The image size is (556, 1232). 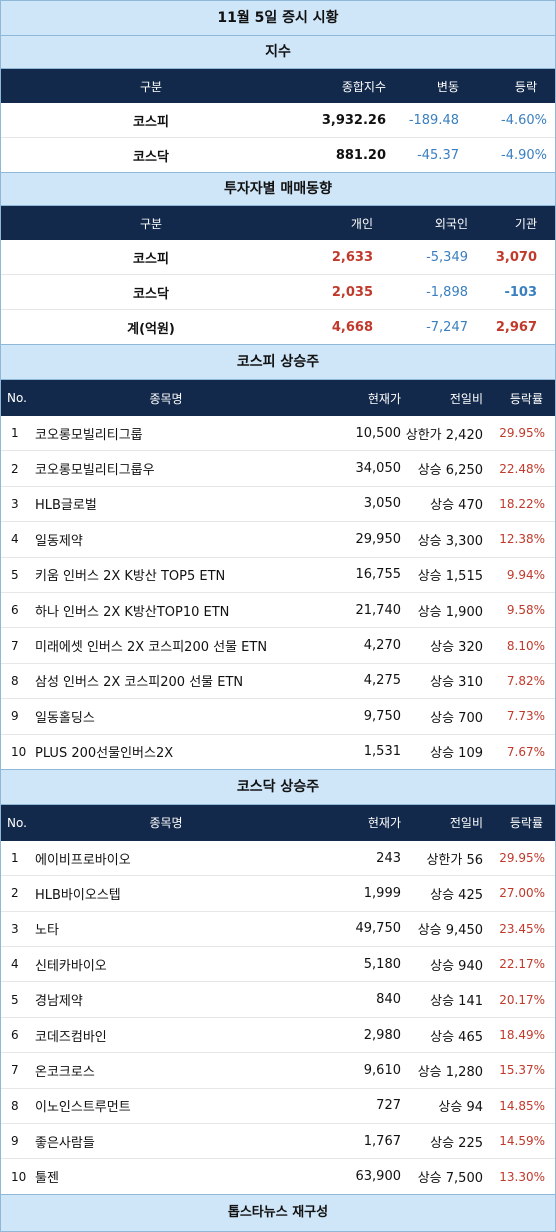 What do you see at coordinates (382, 1035) in the screenshot?
I see `kosdaq-gainer-price: 2,980` at bounding box center [382, 1035].